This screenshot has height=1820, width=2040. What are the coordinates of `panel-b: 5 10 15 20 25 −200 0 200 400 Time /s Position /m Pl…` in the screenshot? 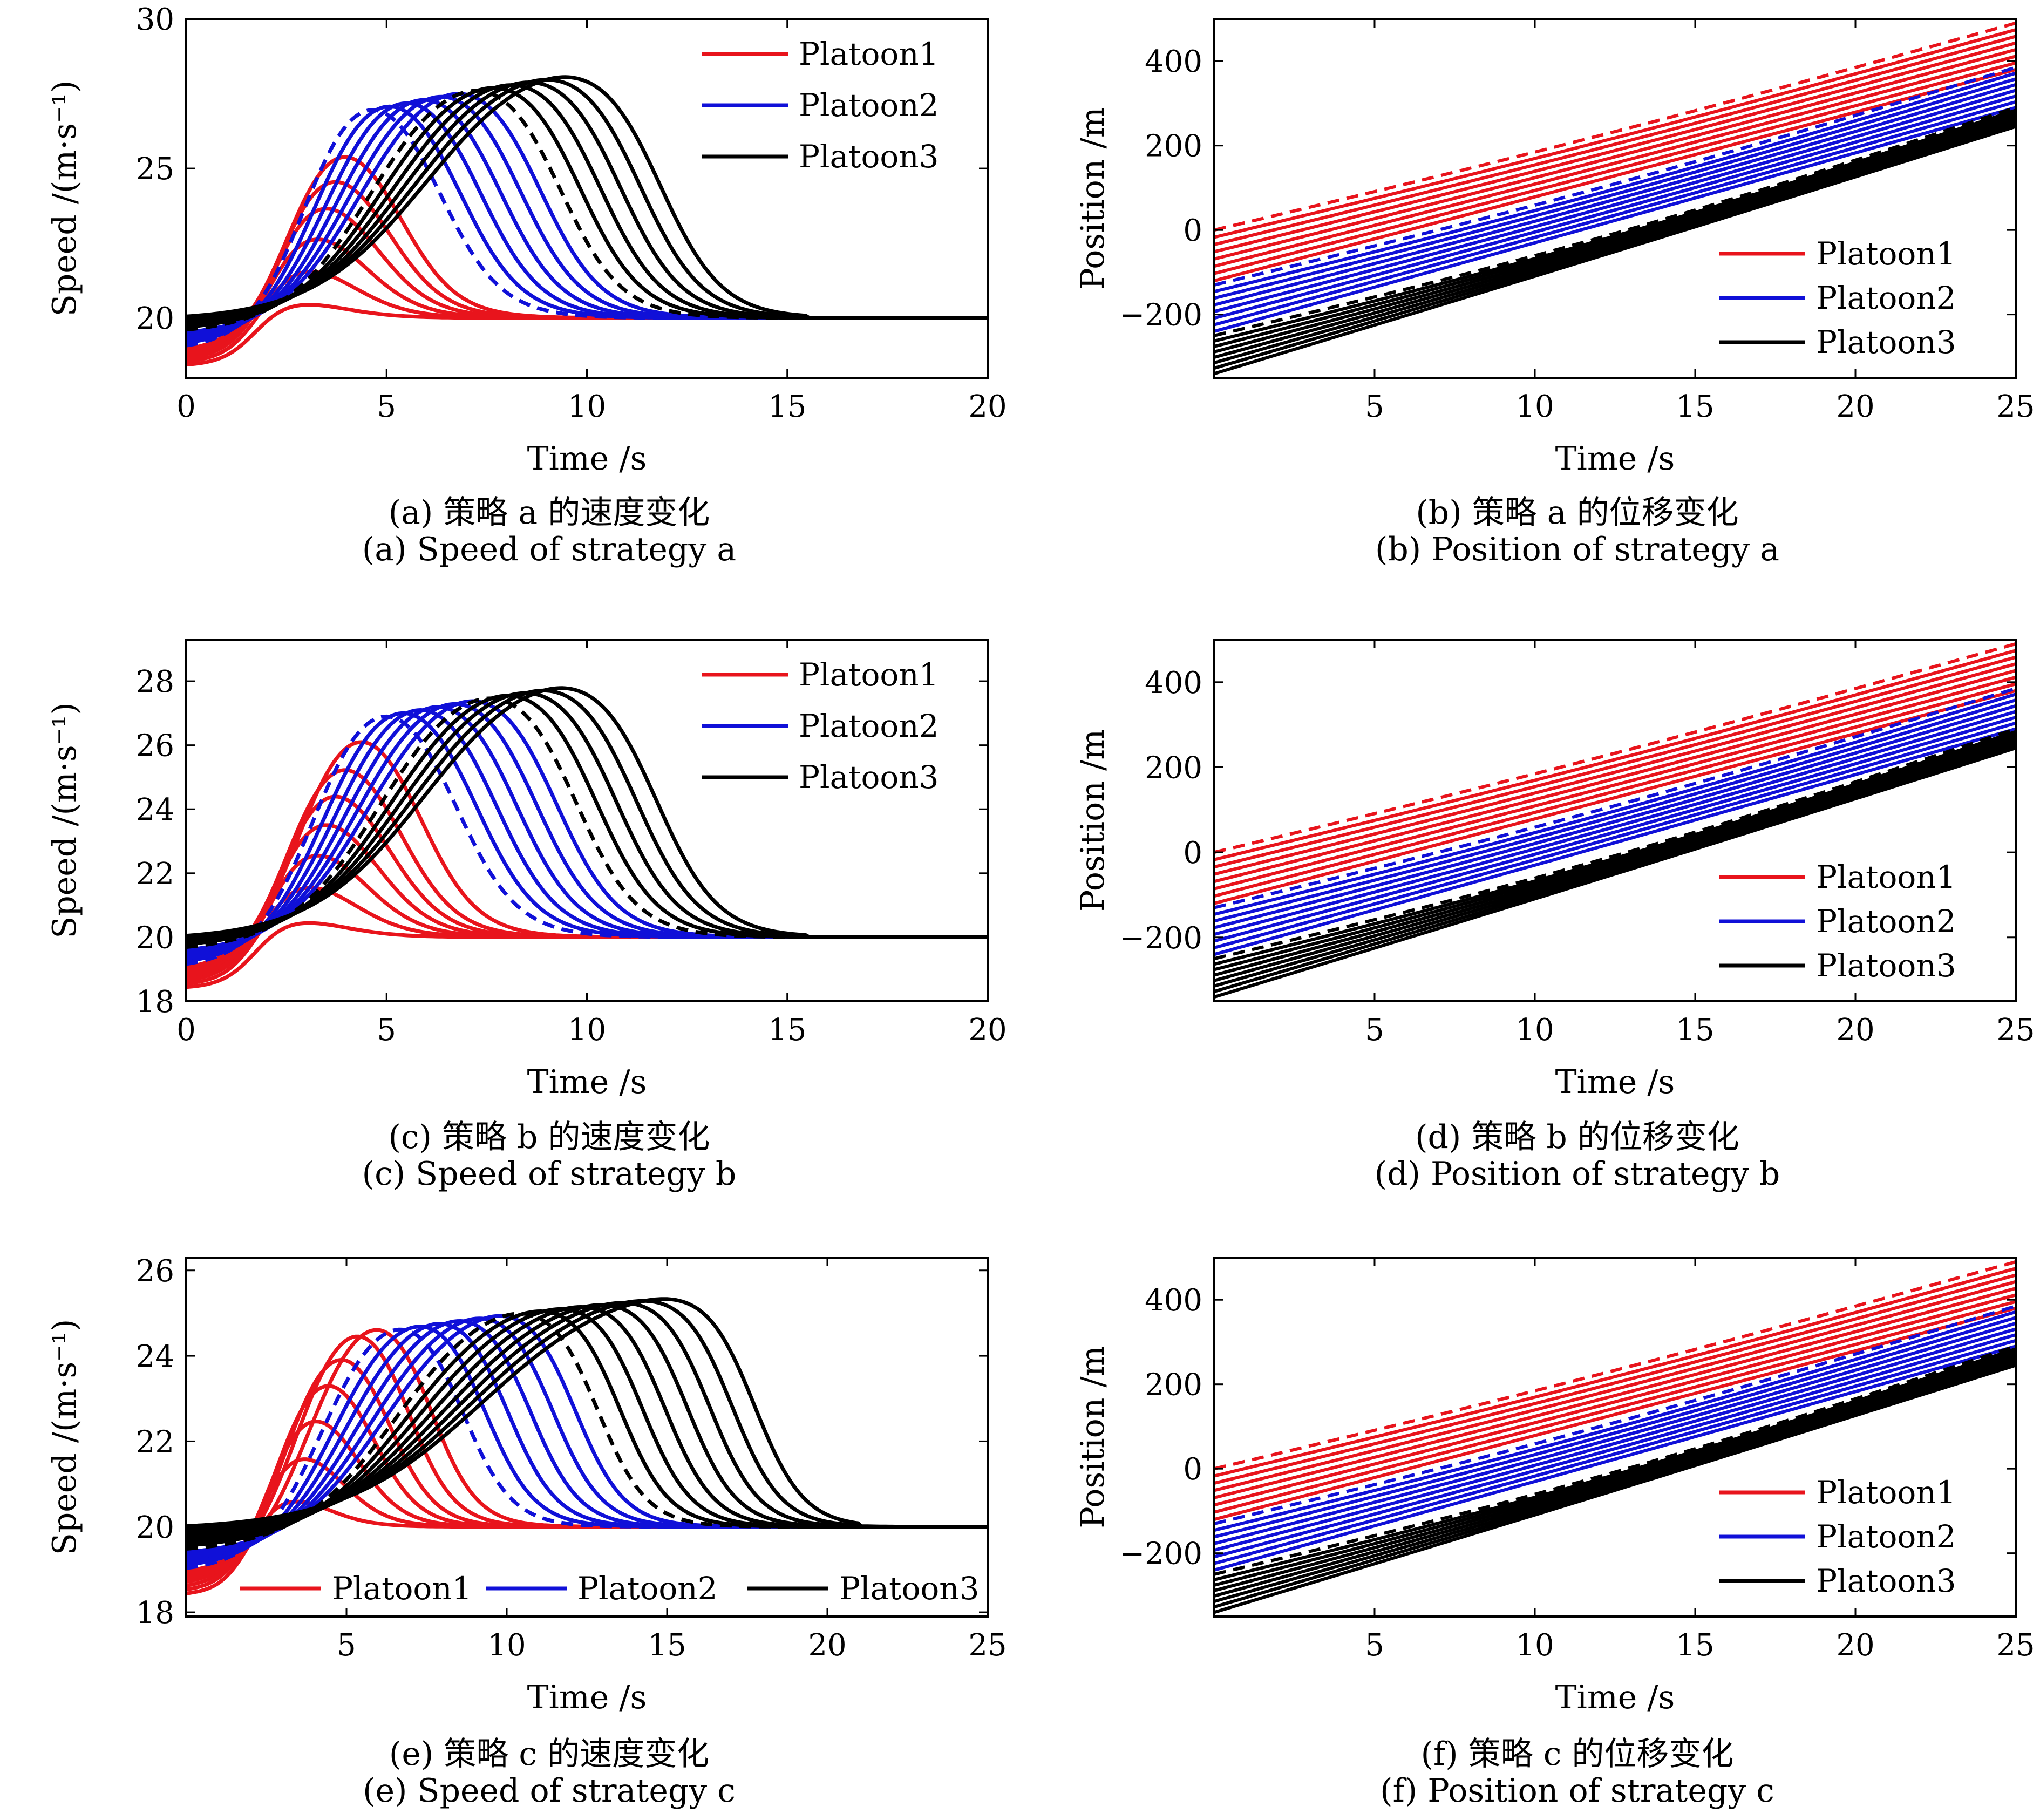 It's located at (1554, 293).